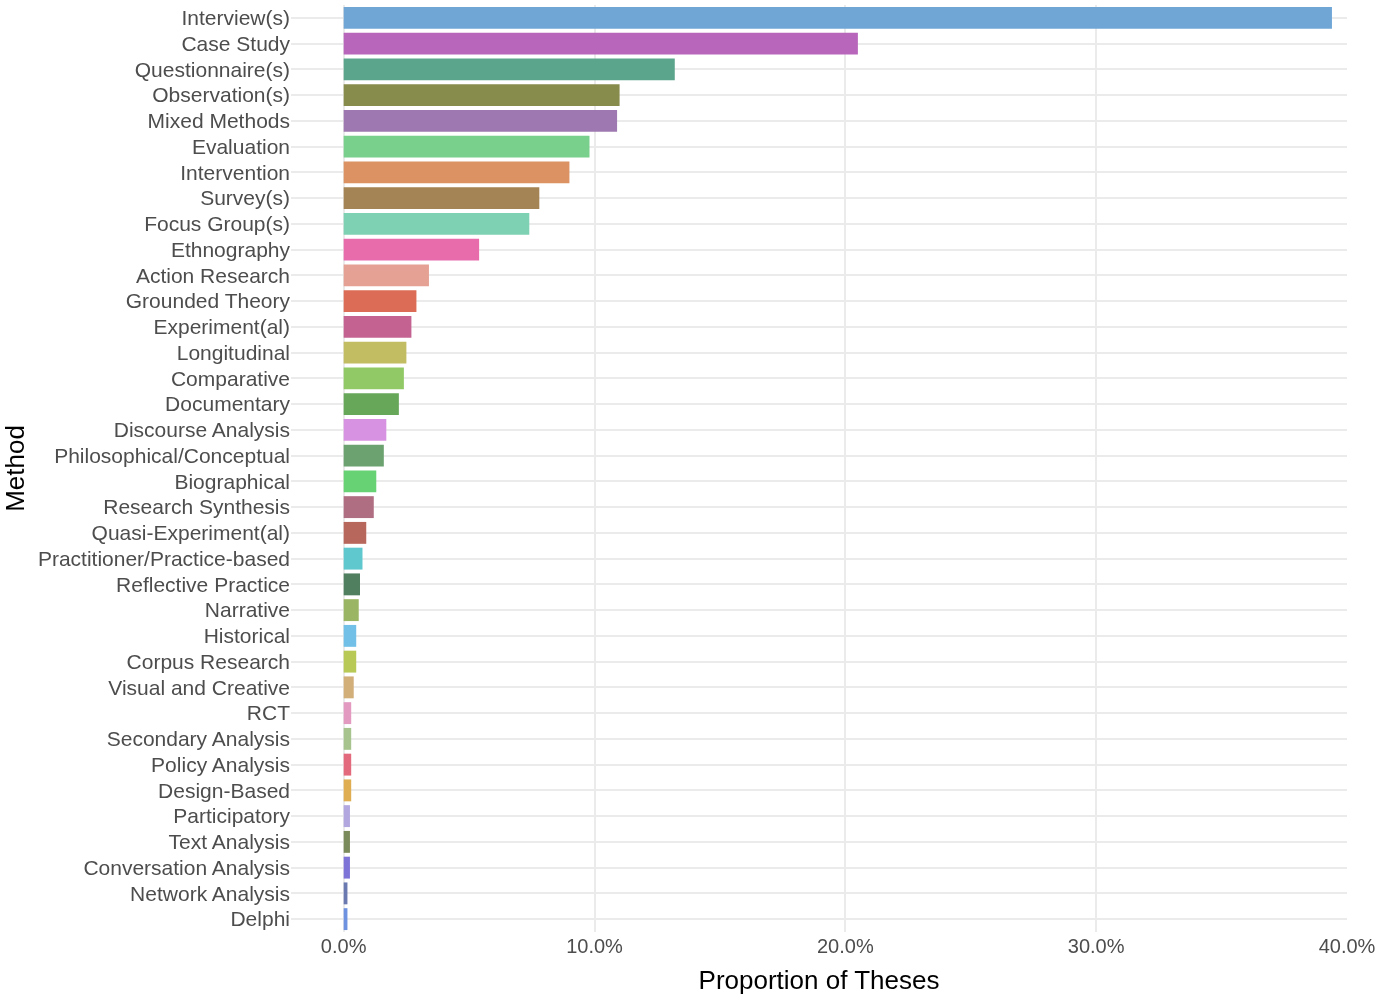 The image size is (1381, 995). What do you see at coordinates (199, 687) in the screenshot?
I see `y-tick-label: Visual and Creative` at bounding box center [199, 687].